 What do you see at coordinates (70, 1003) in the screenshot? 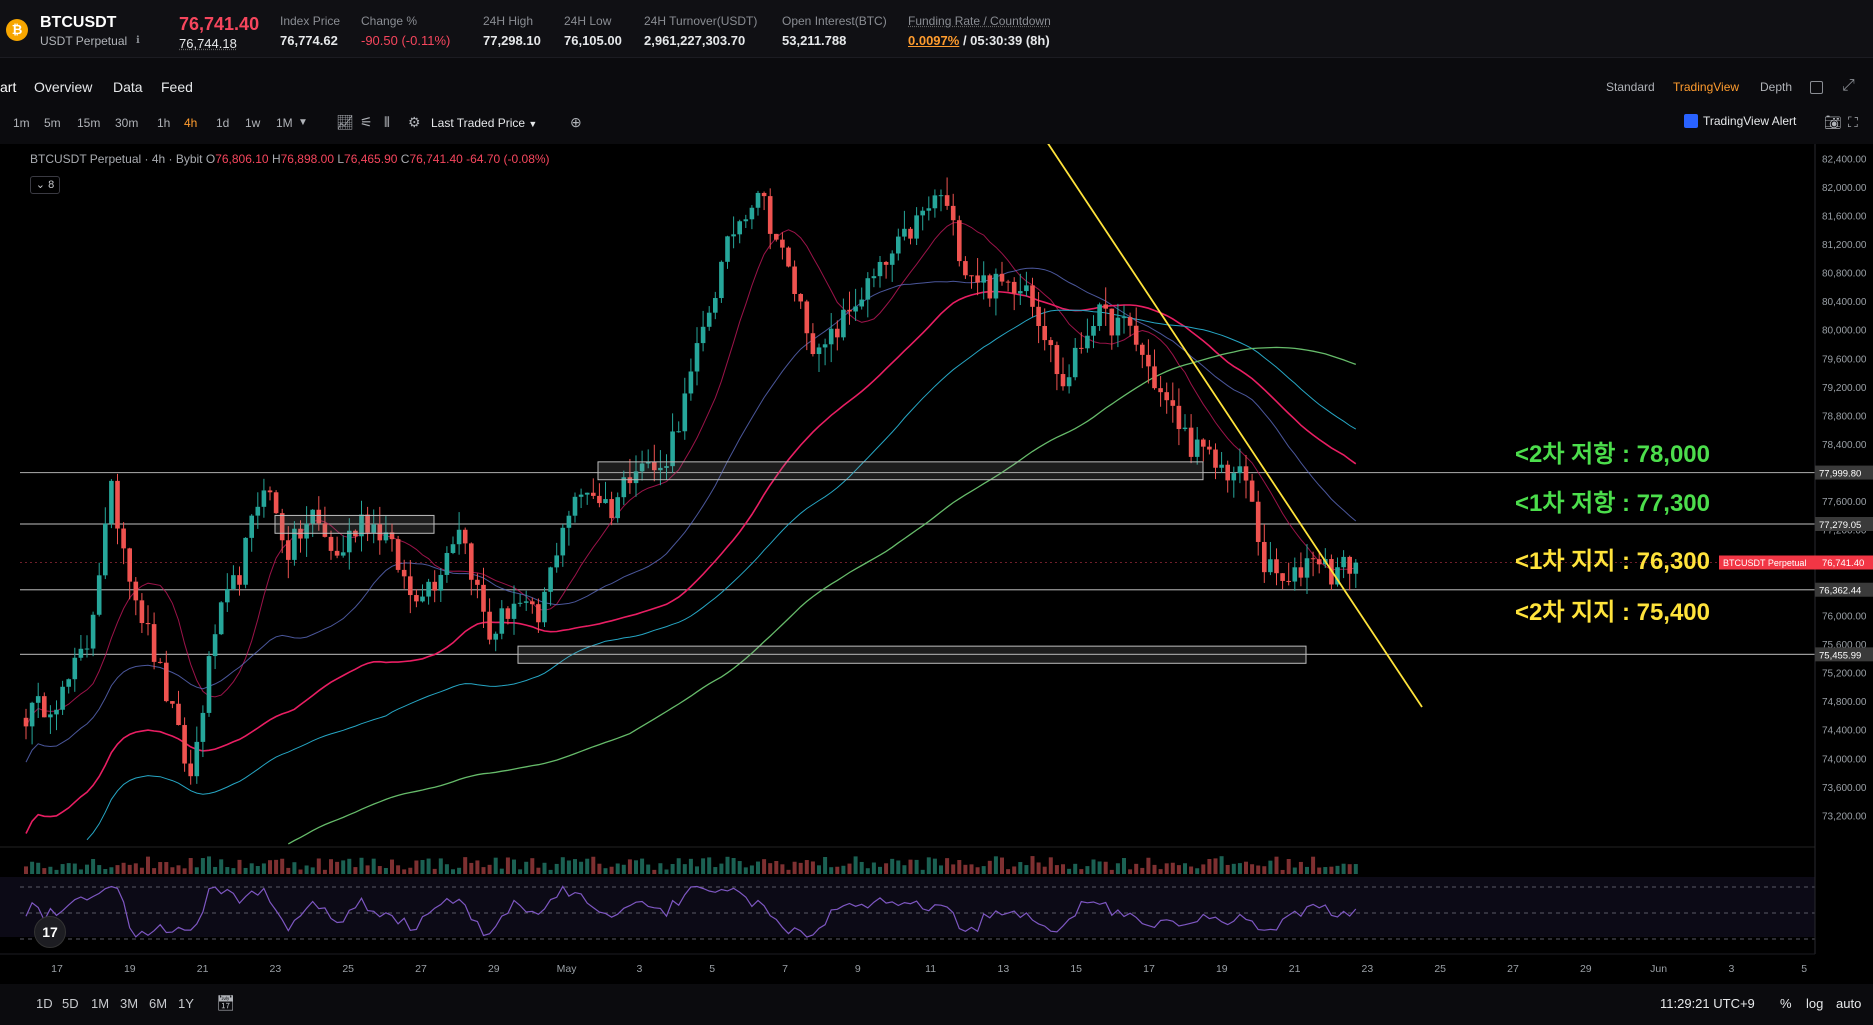
I see `range-5d: 5D` at bounding box center [70, 1003].